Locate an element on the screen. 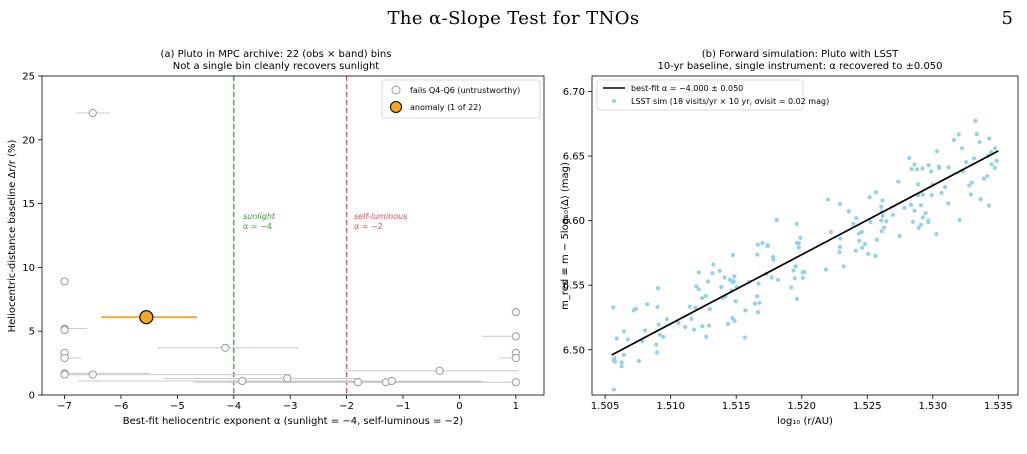 The image size is (1027, 454). page-number: 5 is located at coordinates (1007, 18).